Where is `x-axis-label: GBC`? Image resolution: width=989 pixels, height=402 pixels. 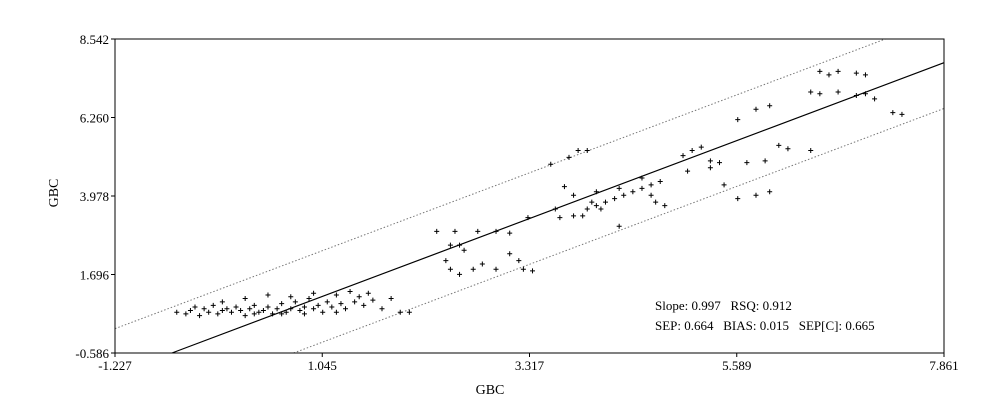 x-axis-label: GBC is located at coordinates (490, 390).